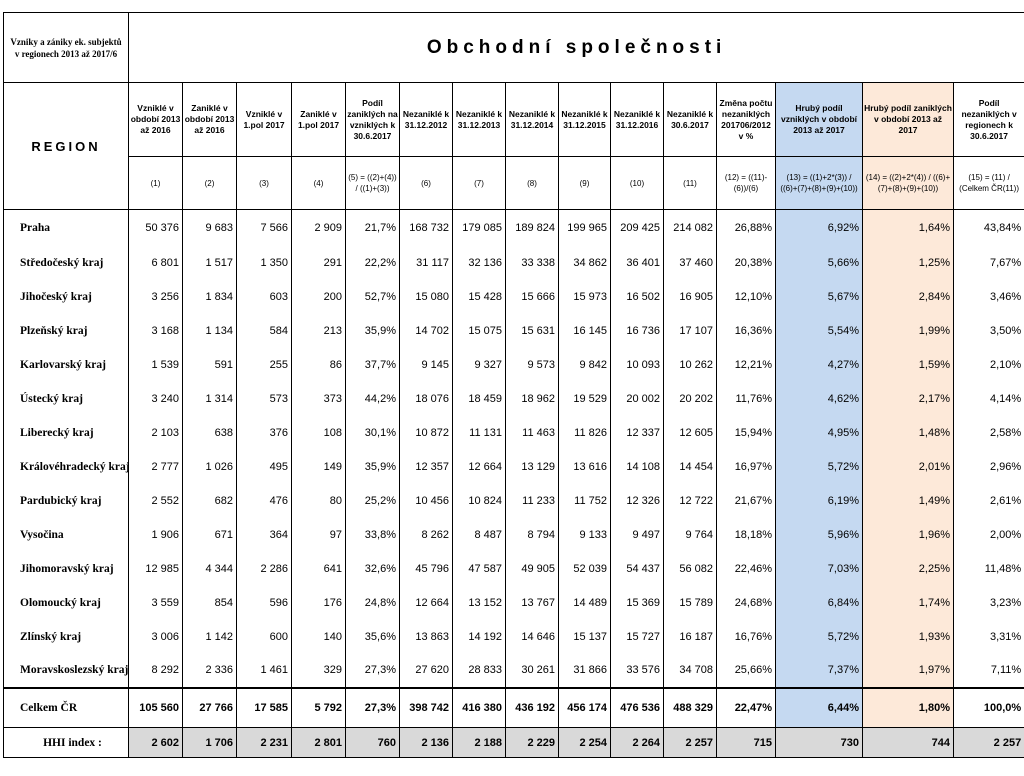 The width and height of the screenshot is (1024, 776). Describe the element at coordinates (264, 262) in the screenshot. I see `table-cell: 1 350` at that location.